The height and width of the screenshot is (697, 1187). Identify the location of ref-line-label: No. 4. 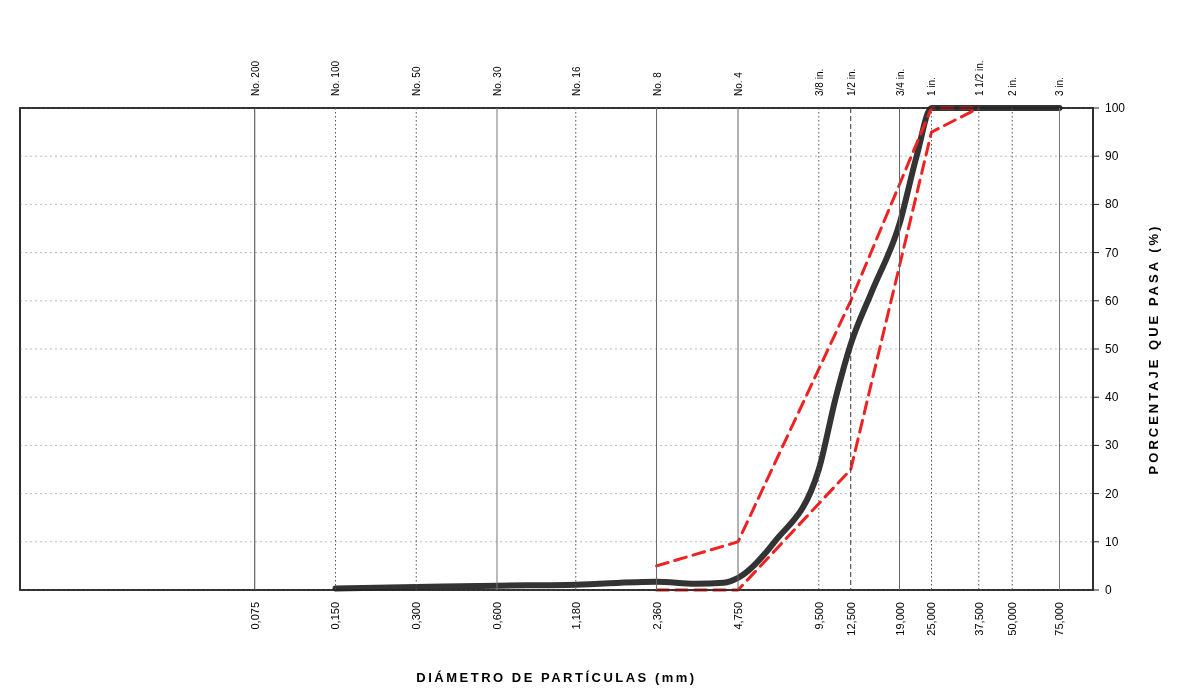
(739, 83).